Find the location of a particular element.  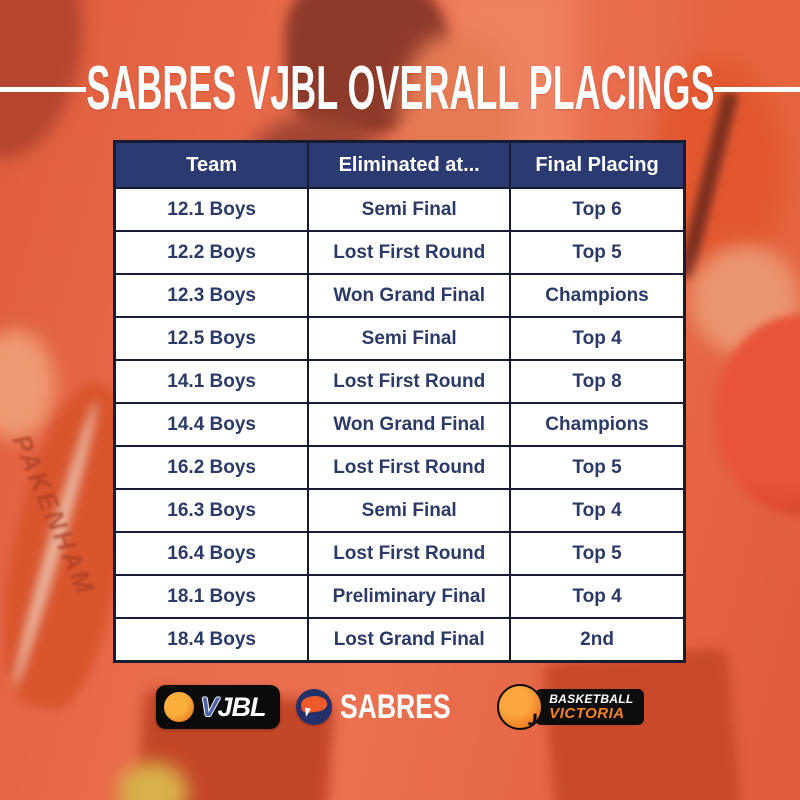

table-row: 14.4 Boys Won Grand Final Champions is located at coordinates (399, 424).